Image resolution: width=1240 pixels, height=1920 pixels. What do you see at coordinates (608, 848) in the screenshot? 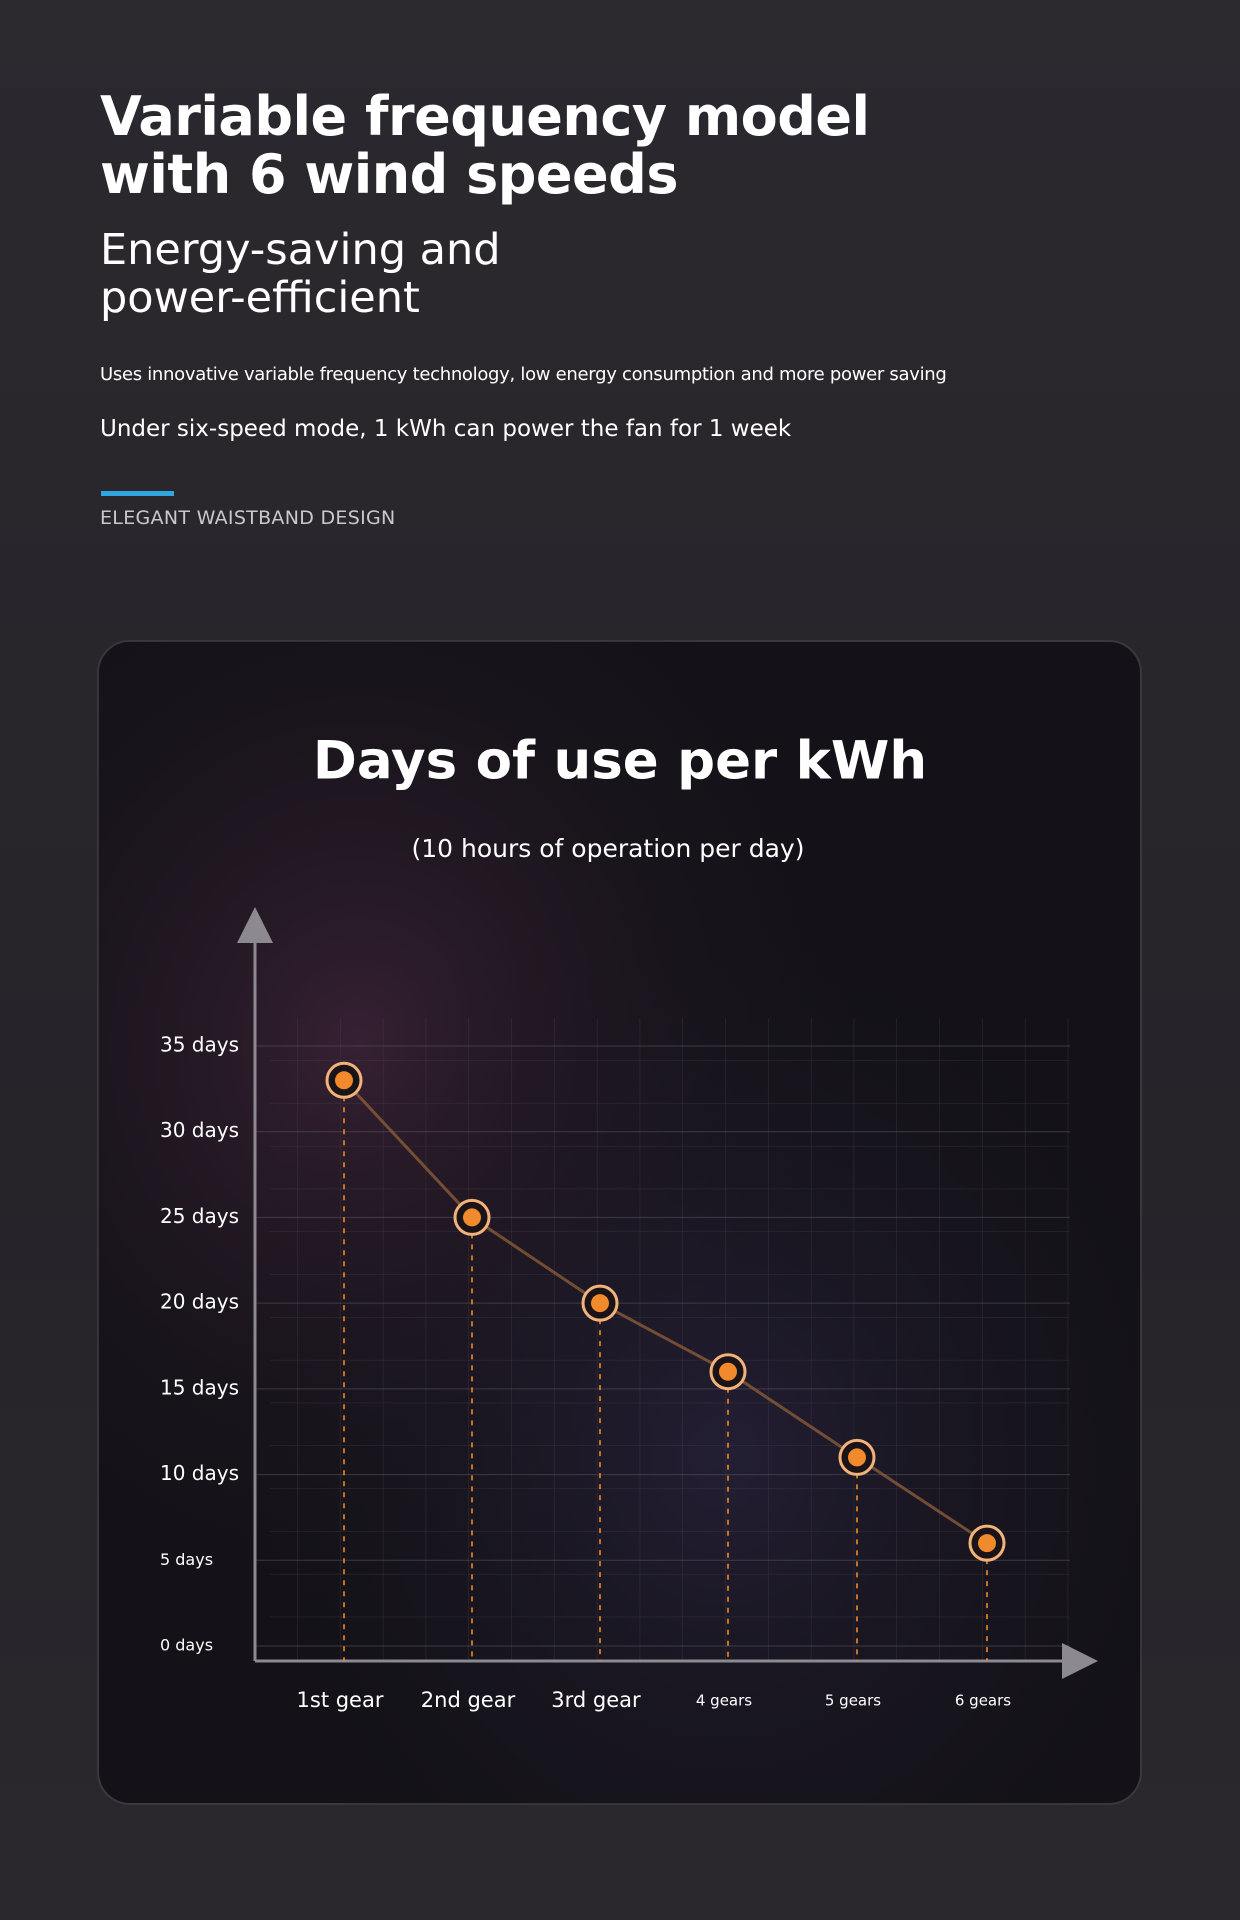
I see `chart-subtitle: (10 hours of operation per day)` at bounding box center [608, 848].